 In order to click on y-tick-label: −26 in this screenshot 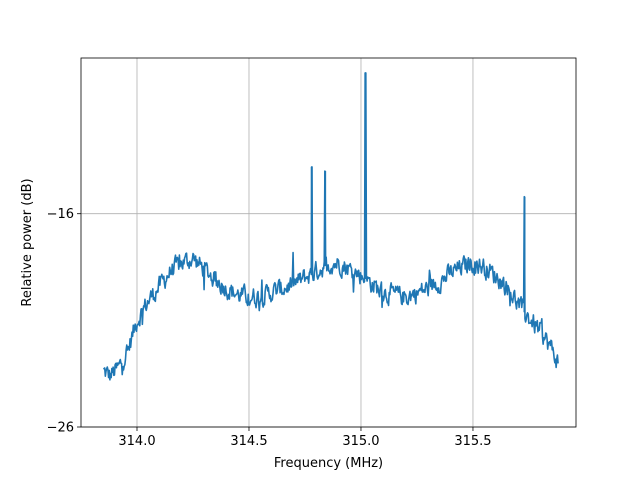, I will do `click(60, 428)`.